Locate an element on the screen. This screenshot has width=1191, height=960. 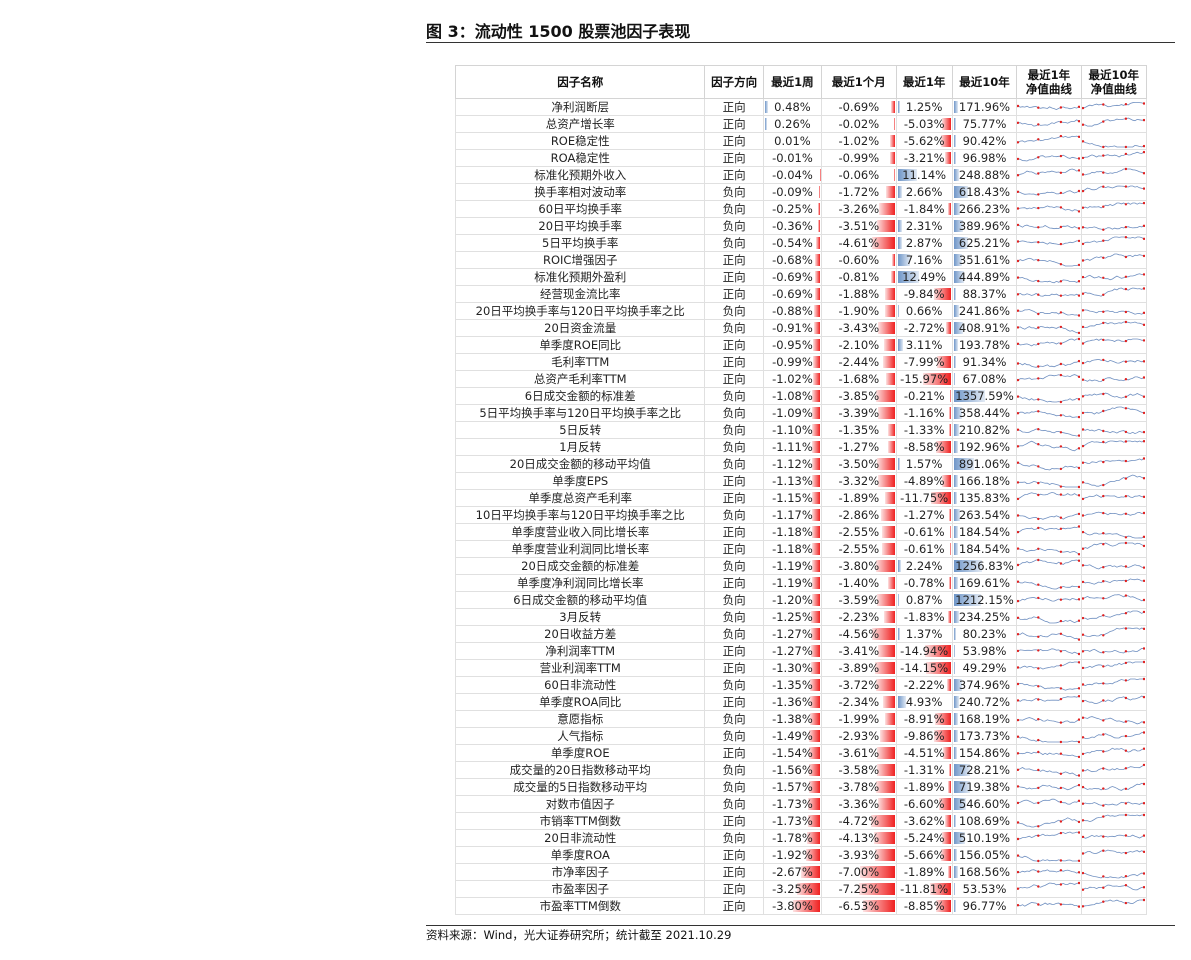
factor-name-cell: 总资产毛利率TTM is located at coordinates (580, 379).